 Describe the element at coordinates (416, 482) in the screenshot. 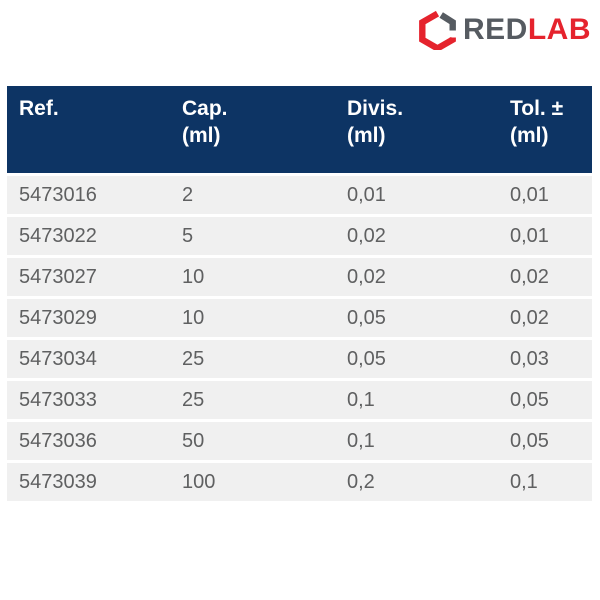

I see `divis-cell: 0,2` at that location.